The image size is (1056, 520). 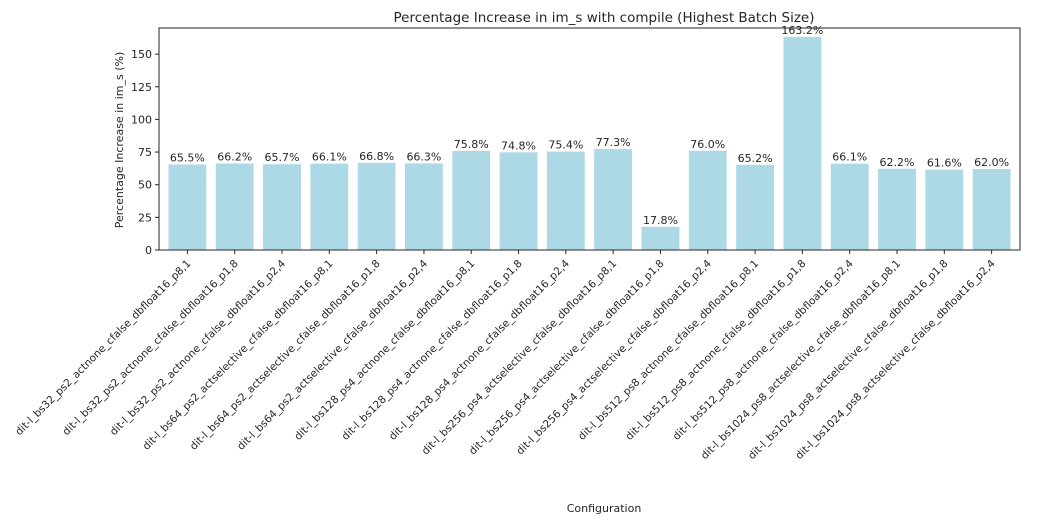 What do you see at coordinates (141, 119) in the screenshot?
I see `y-tick-label: 100` at bounding box center [141, 119].